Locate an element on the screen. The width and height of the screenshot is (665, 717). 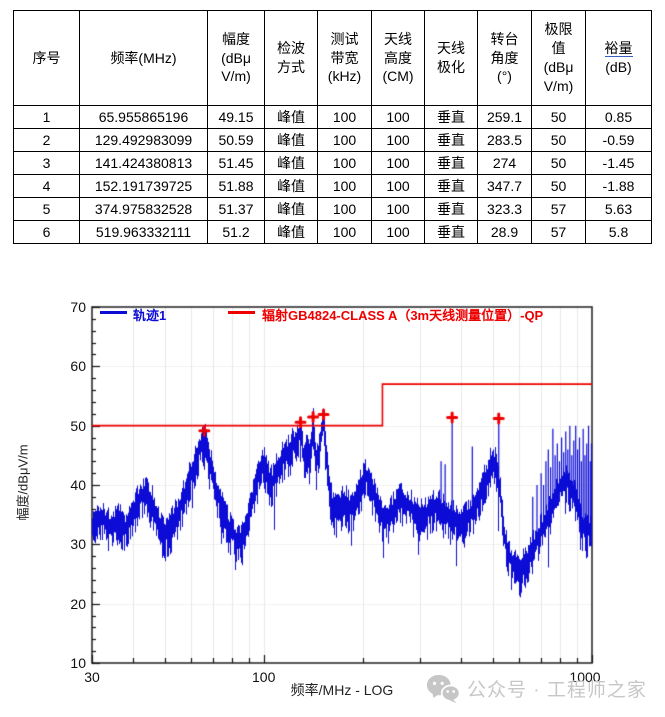
watermark: 公众号 · 工程师之家 is located at coordinates (536, 688).